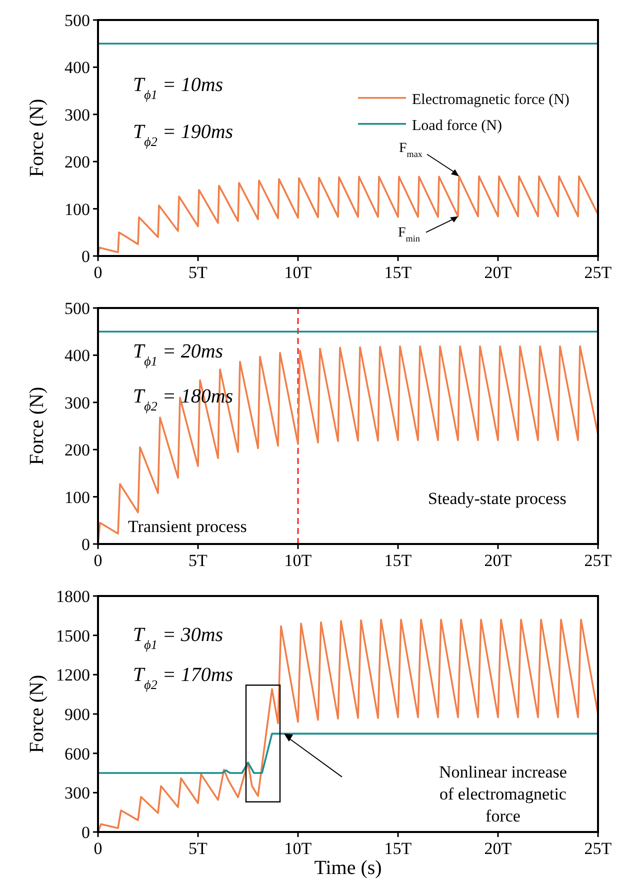 This screenshot has height=889, width=622. I want to click on annotation: T$_{ϕ2}$ = 170ms, so click(183, 678).